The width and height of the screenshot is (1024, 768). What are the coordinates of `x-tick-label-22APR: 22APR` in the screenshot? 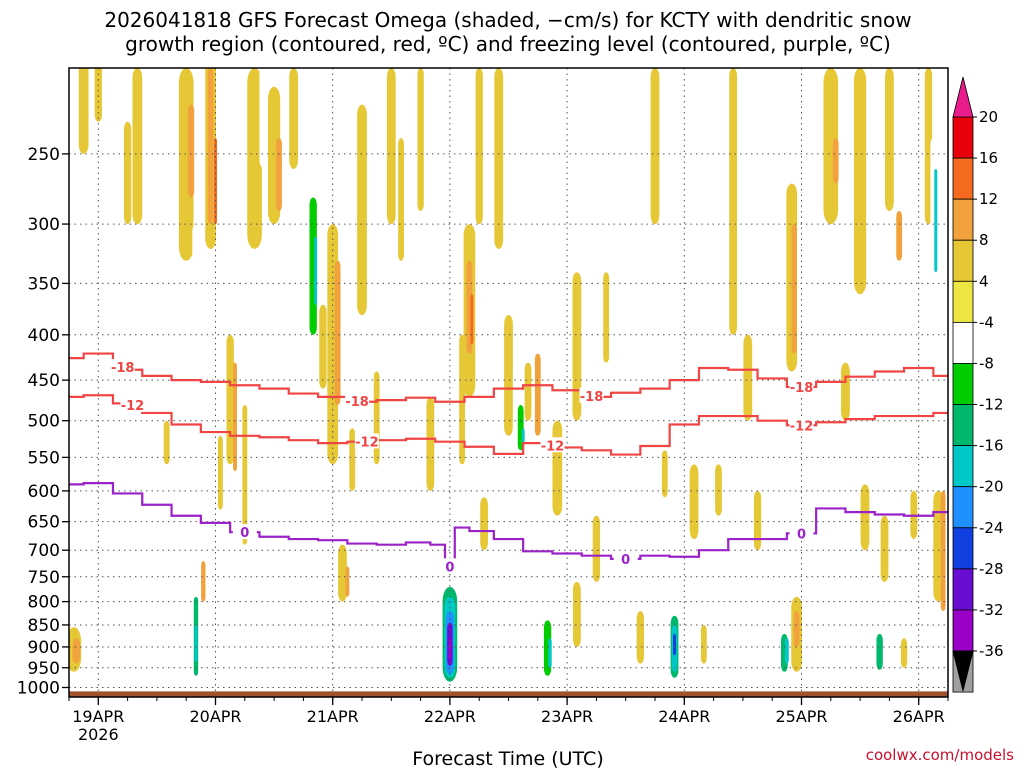 It's located at (450, 716).